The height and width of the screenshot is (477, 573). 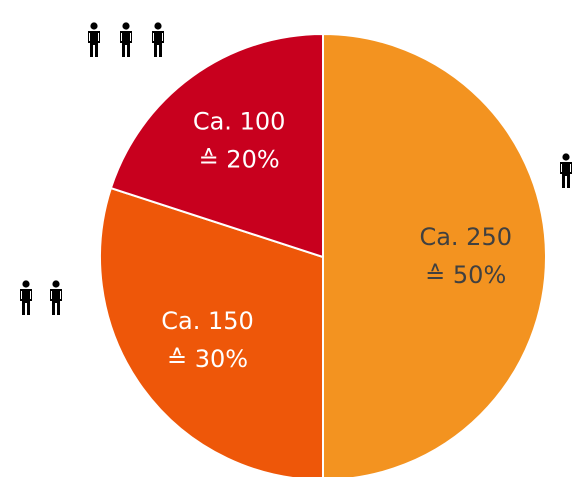 I want to click on slice-value-label: ≙ 50%, so click(x=465, y=275).